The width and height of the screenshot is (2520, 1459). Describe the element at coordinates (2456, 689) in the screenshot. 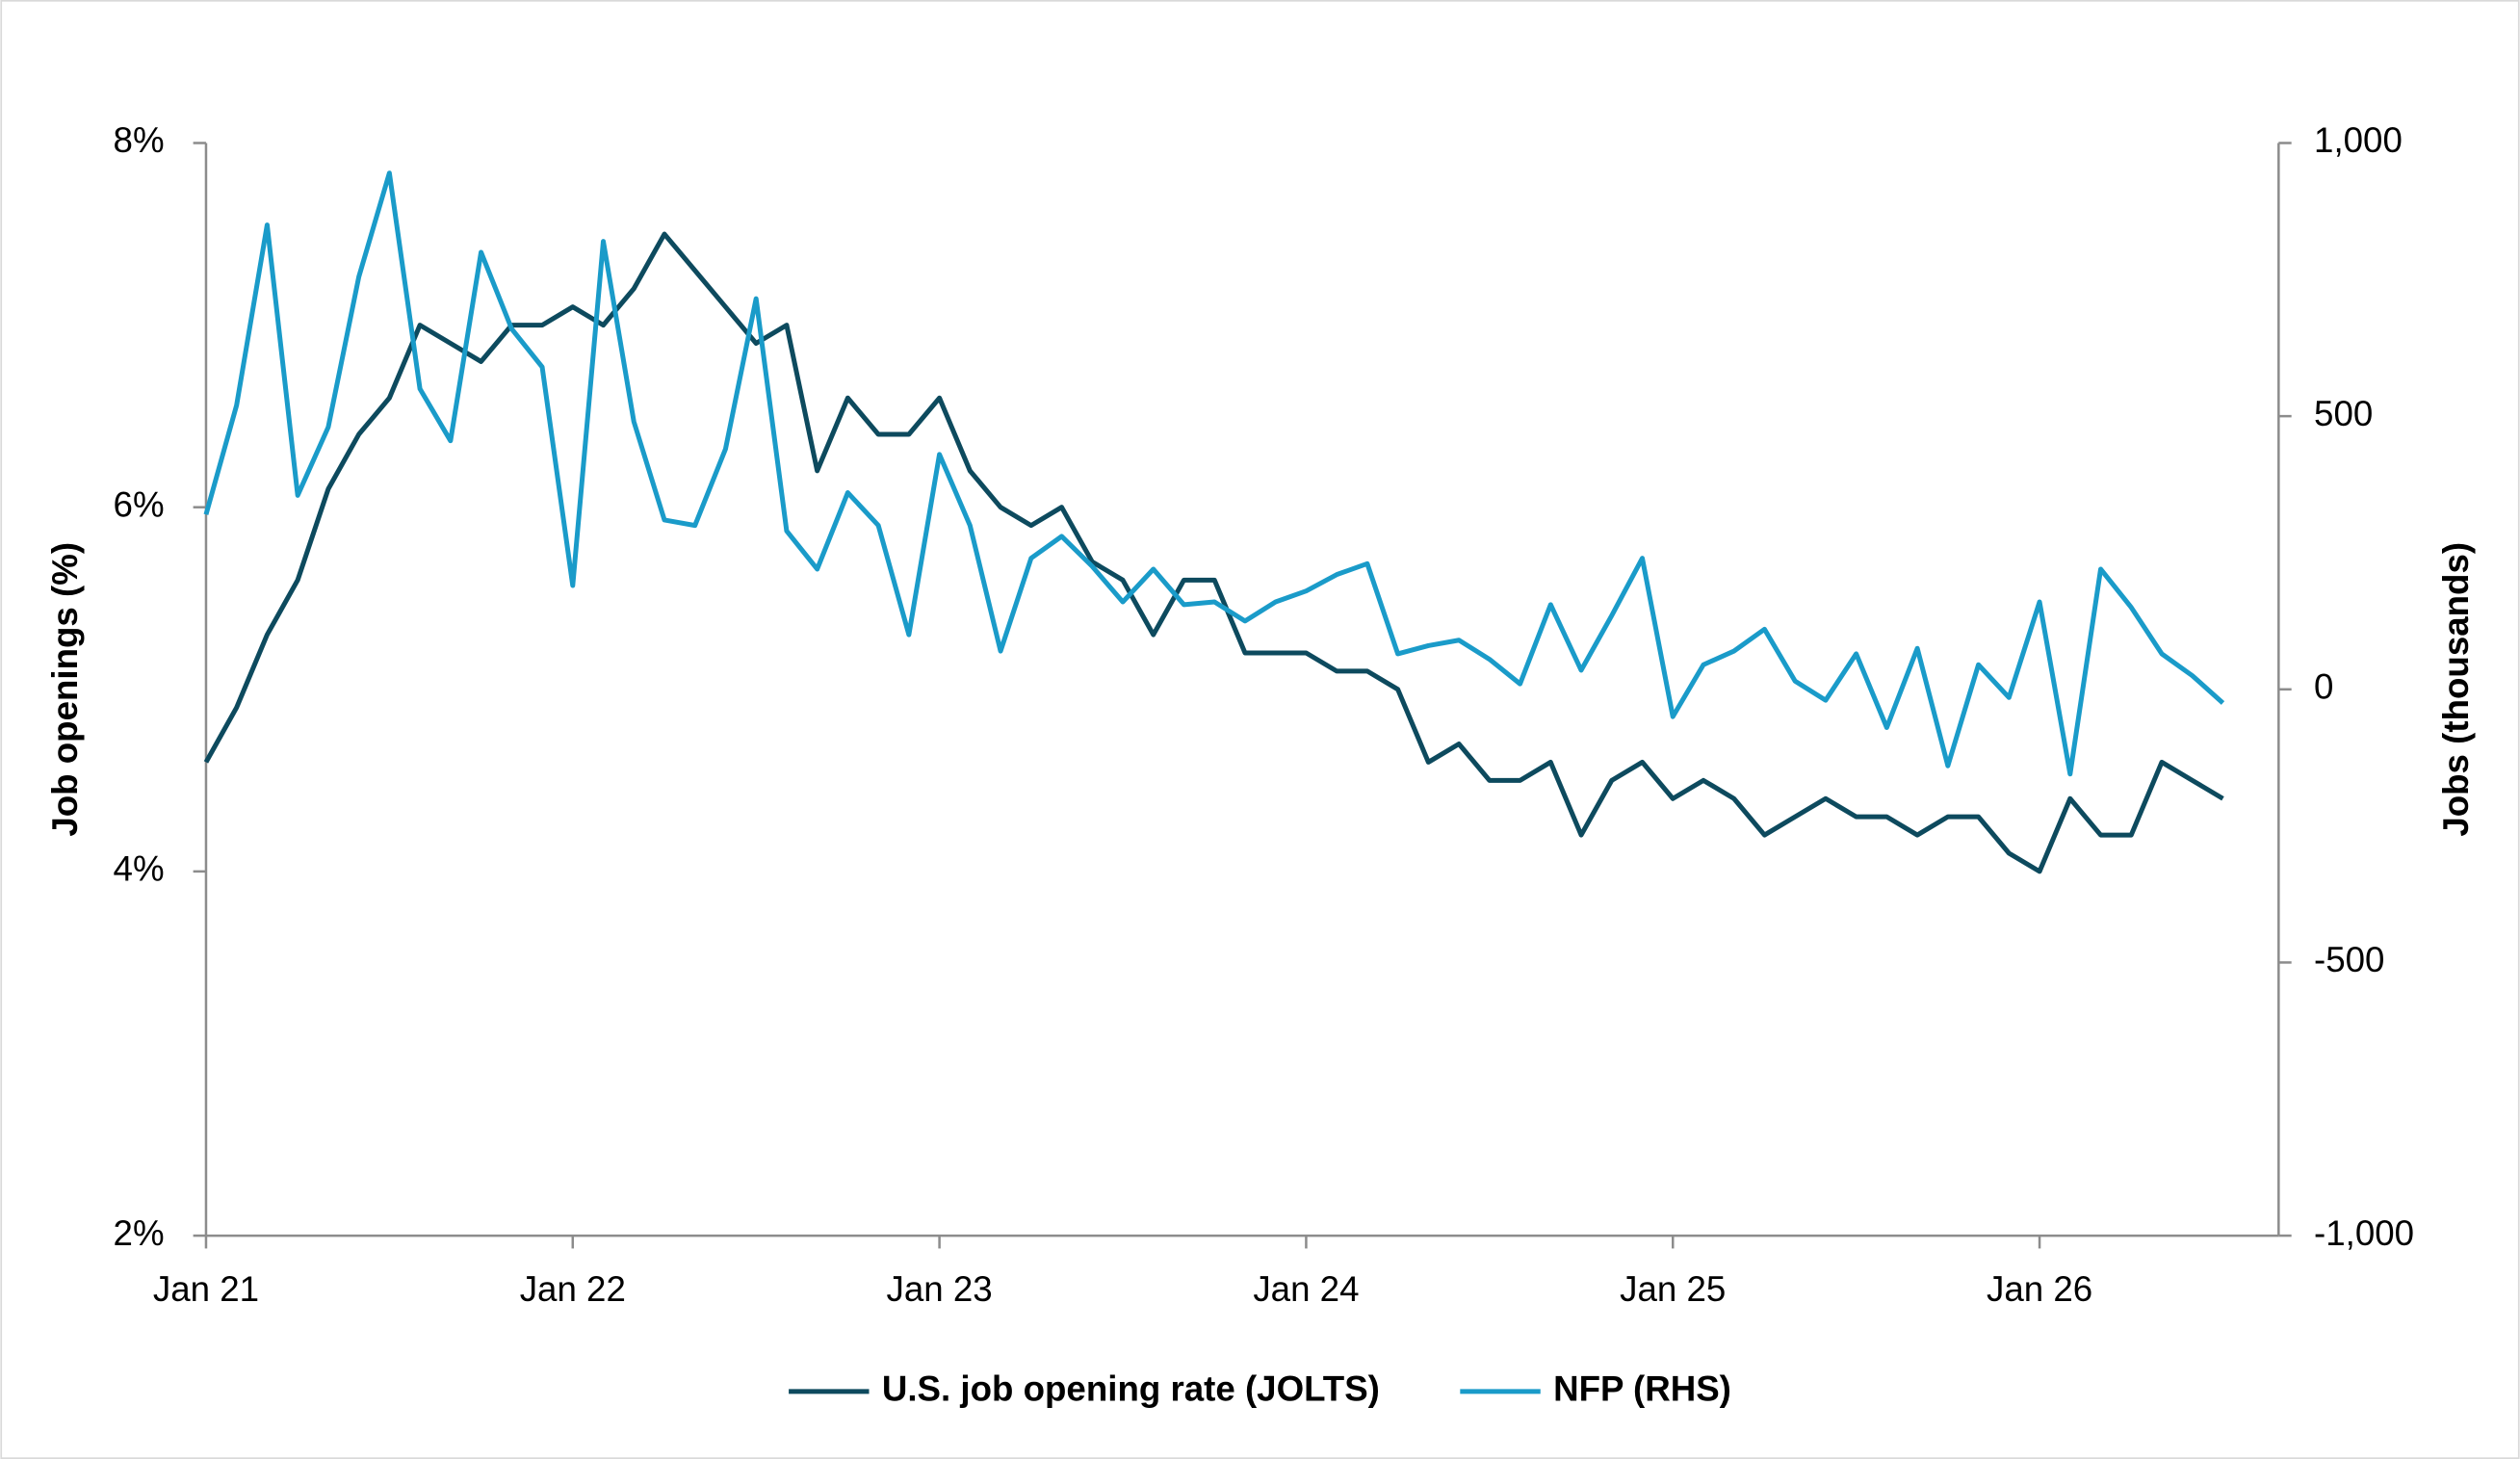

I see `y2-axis-title: Jobs (thousands)` at that location.